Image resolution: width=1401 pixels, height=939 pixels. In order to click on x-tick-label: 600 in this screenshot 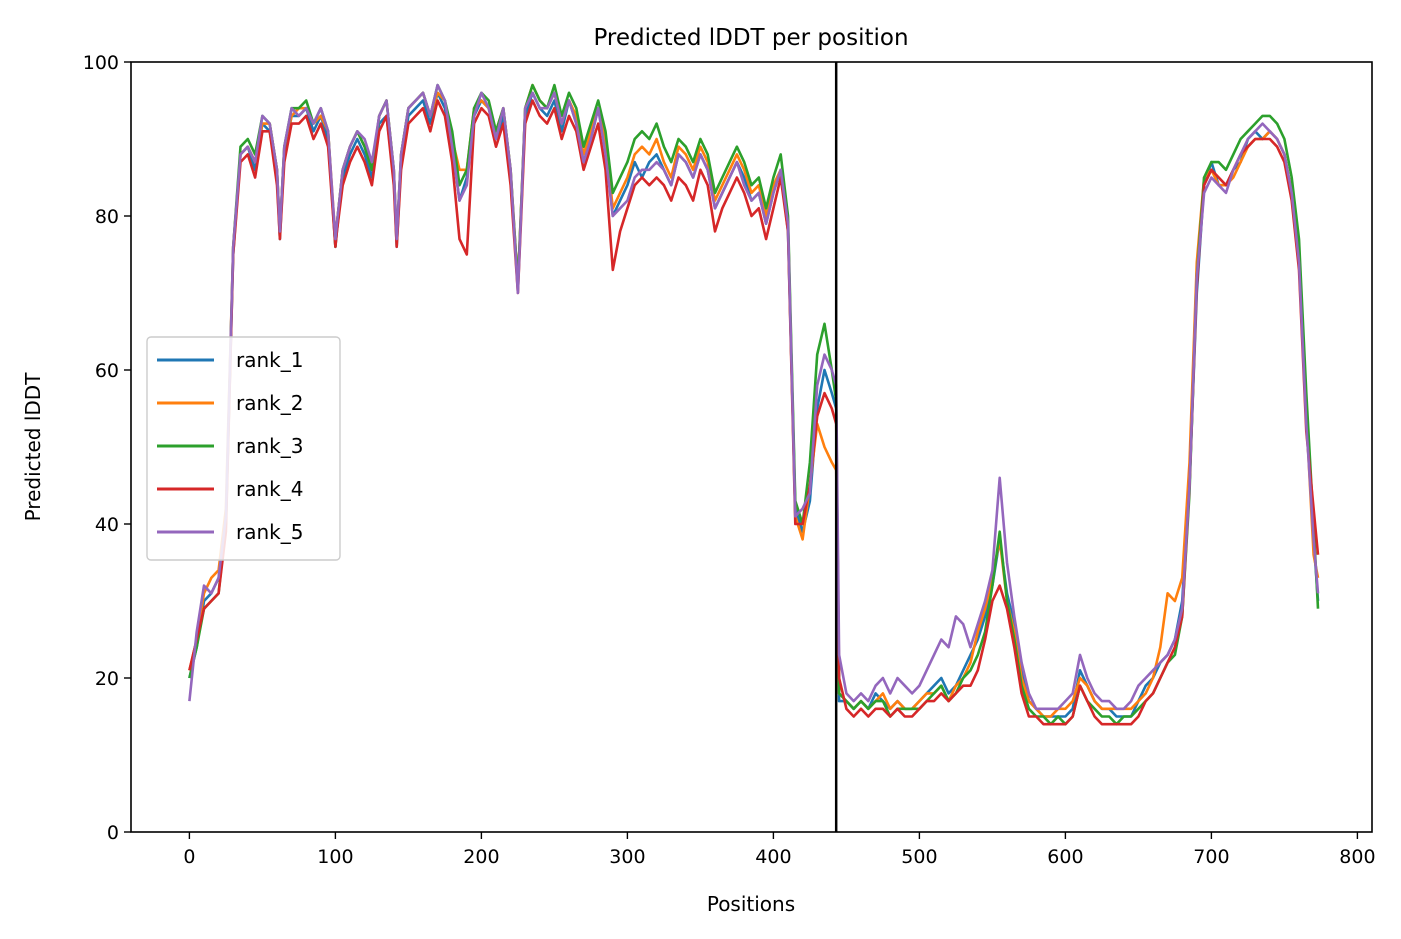, I will do `click(1065, 857)`.